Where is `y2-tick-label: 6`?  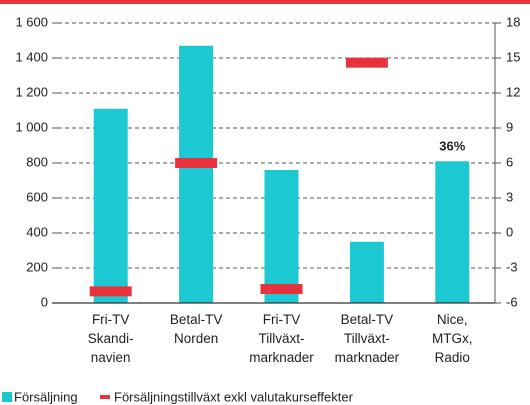
y2-tick-label: 6 is located at coordinates (509, 161).